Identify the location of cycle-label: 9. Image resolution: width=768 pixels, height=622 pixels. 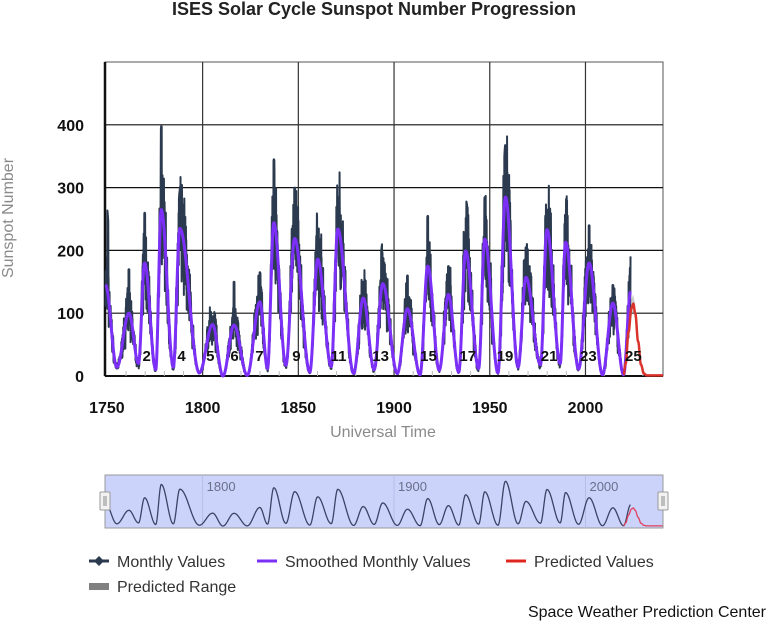
(296, 356).